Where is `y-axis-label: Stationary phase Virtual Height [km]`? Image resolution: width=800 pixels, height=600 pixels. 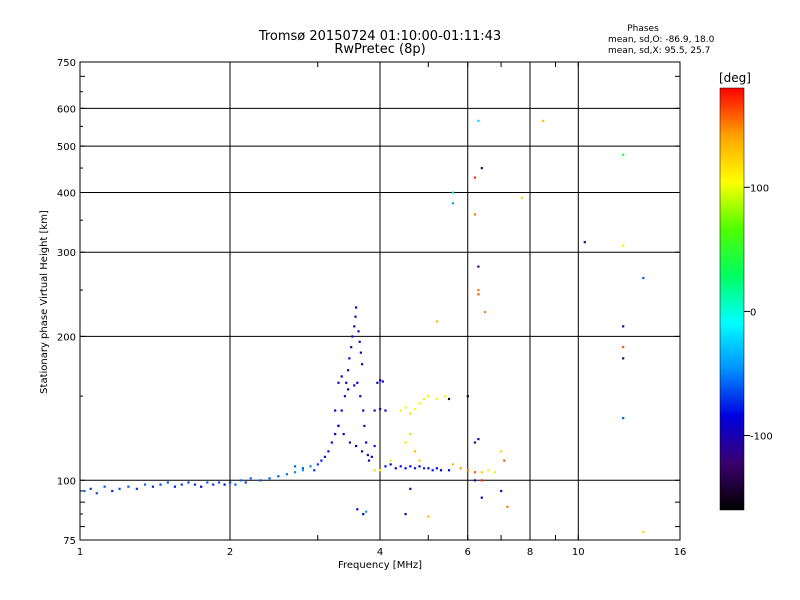
y-axis-label: Stationary phase Virtual Height [km] is located at coordinates (44, 302).